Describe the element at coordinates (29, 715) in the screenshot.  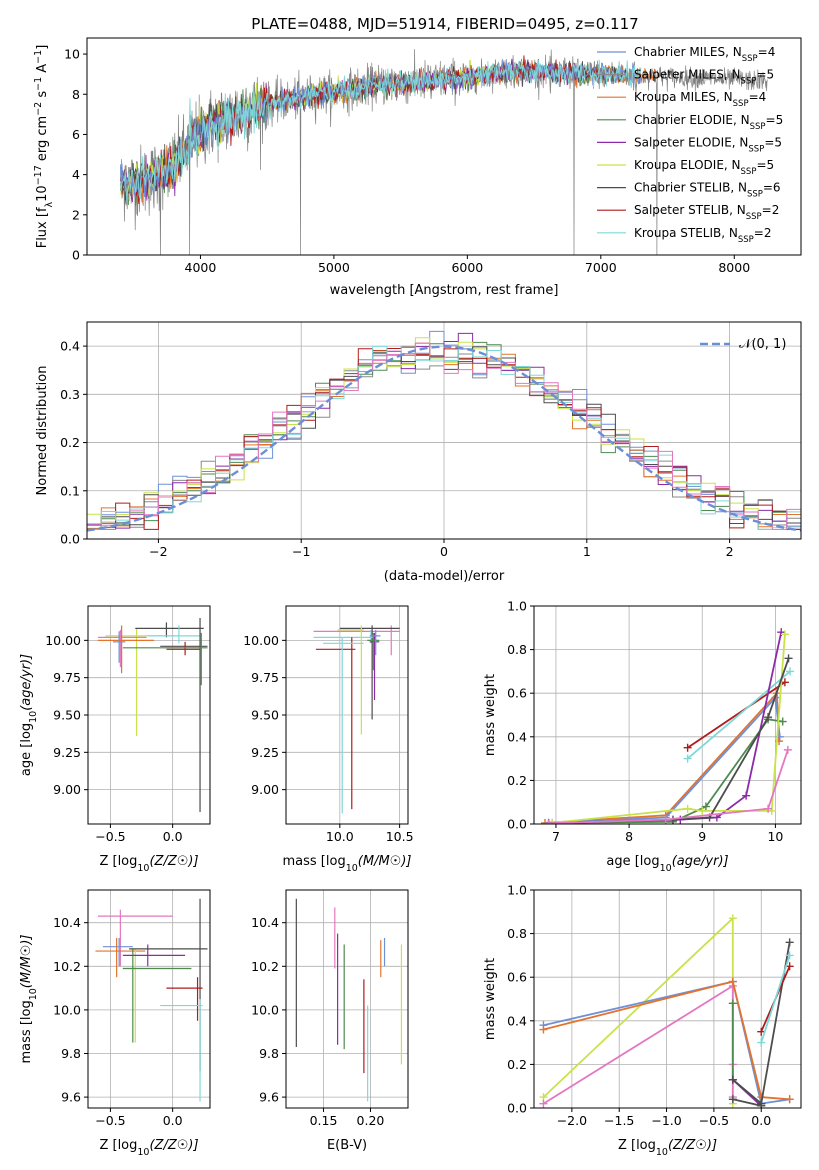
I see `y-axis-label: age [log10(age/yr)]` at that location.